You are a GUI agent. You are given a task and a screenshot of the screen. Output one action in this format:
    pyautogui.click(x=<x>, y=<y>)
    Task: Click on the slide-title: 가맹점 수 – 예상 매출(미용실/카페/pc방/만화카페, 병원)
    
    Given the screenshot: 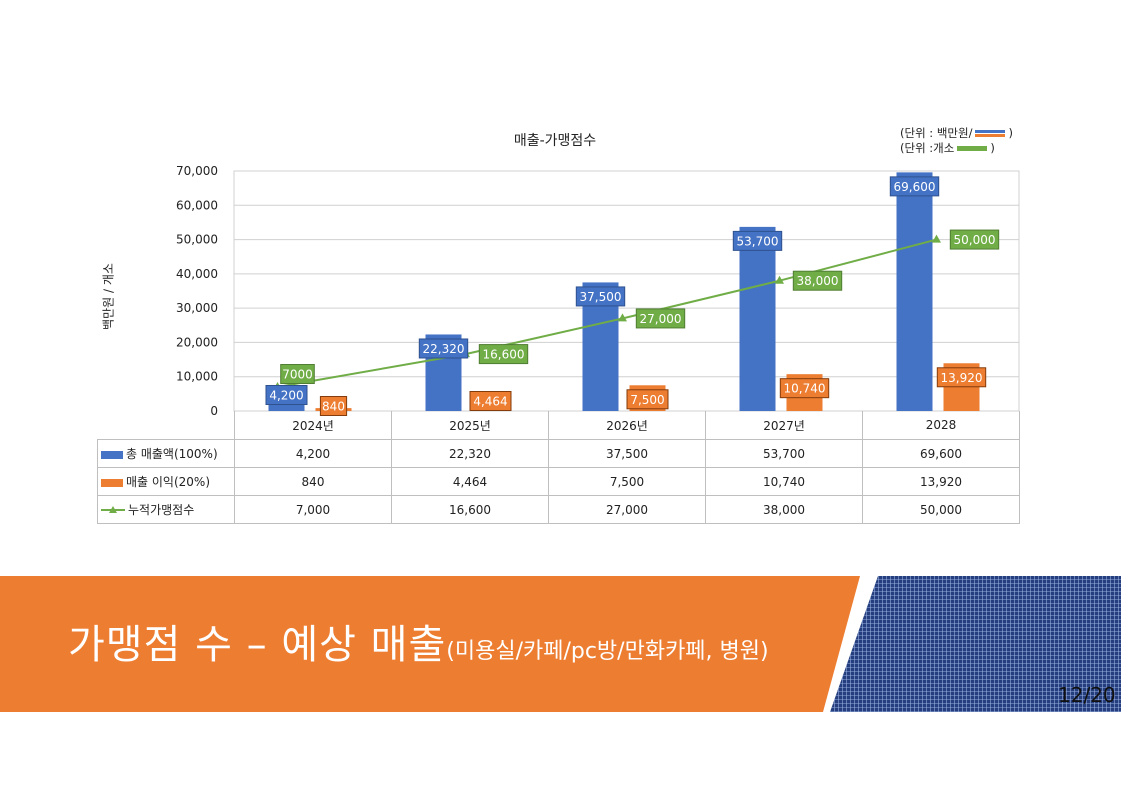 What is the action you would take?
    pyautogui.click(x=418, y=641)
    